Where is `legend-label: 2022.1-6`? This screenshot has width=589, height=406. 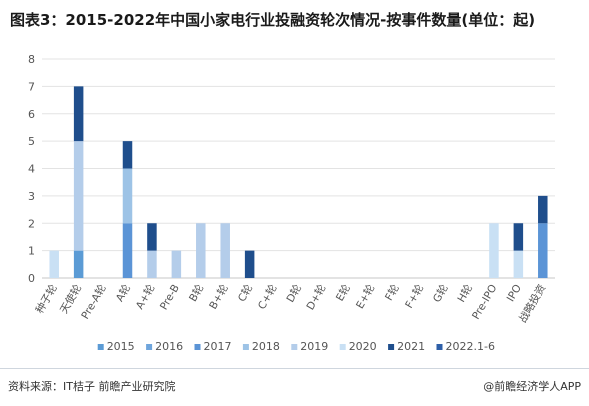 legend-label: 2022.1-6 is located at coordinates (470, 346).